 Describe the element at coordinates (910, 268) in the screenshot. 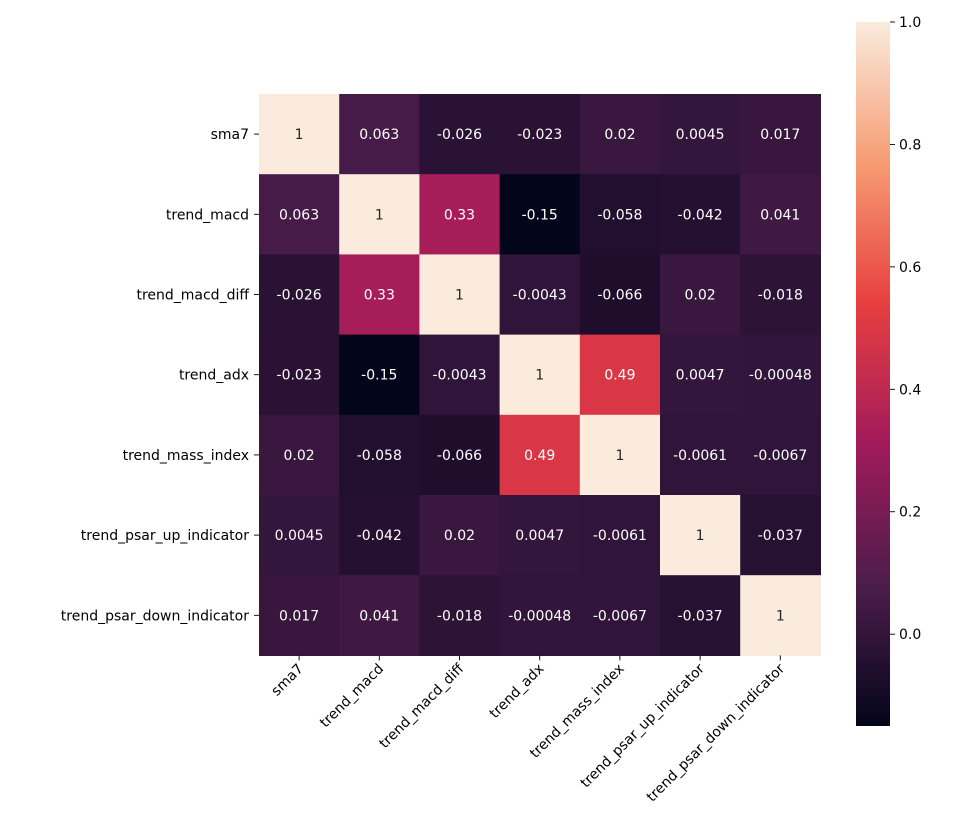

I see `colorbar-tick-label-3: 0.6` at that location.